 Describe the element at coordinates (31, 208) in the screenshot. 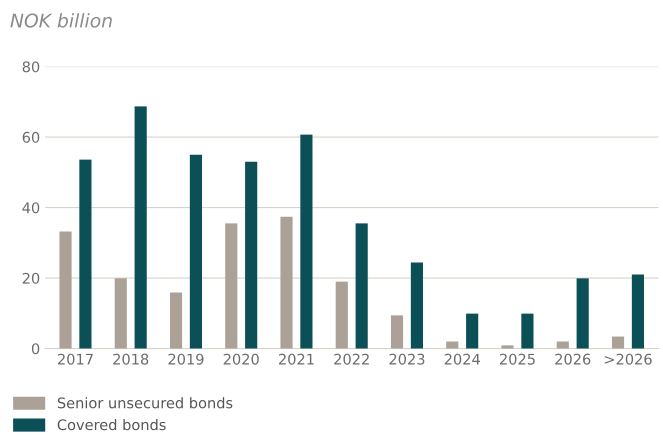

I see `y-tick-label: 40` at that location.